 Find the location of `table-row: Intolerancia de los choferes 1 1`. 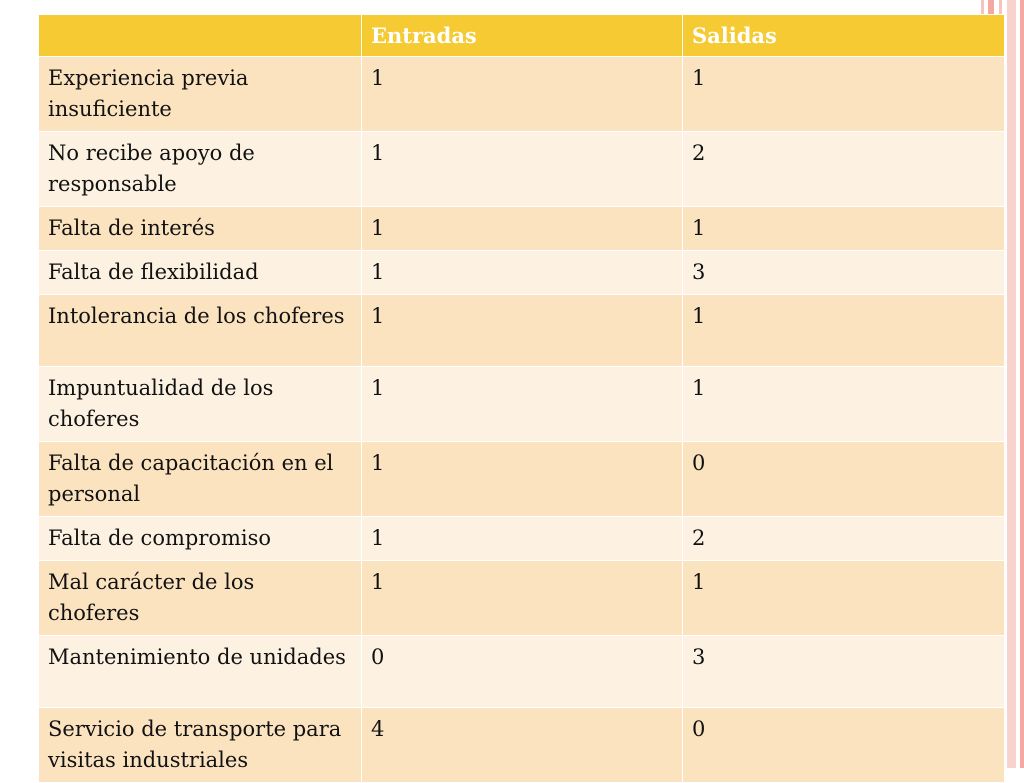

table-row: Intolerancia de los choferes 1 1 is located at coordinates (521, 330).